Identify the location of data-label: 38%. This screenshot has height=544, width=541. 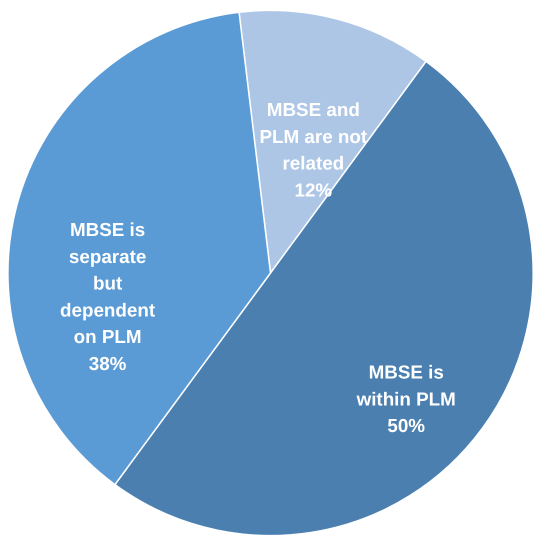
(107, 363).